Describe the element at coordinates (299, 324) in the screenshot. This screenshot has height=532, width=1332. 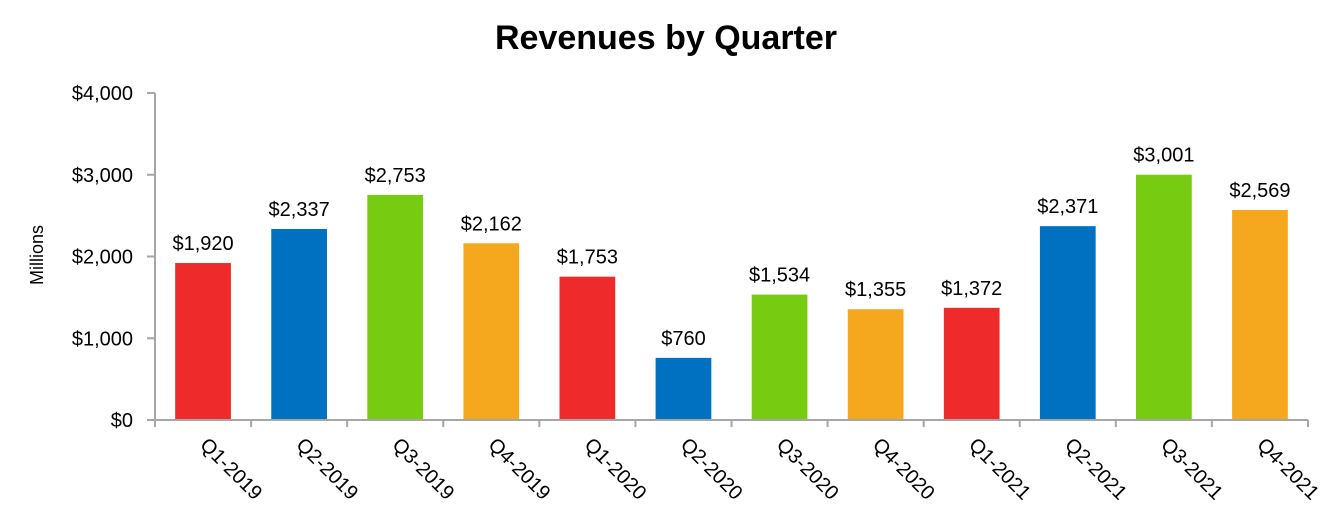
I see `bar-q2-2019` at that location.